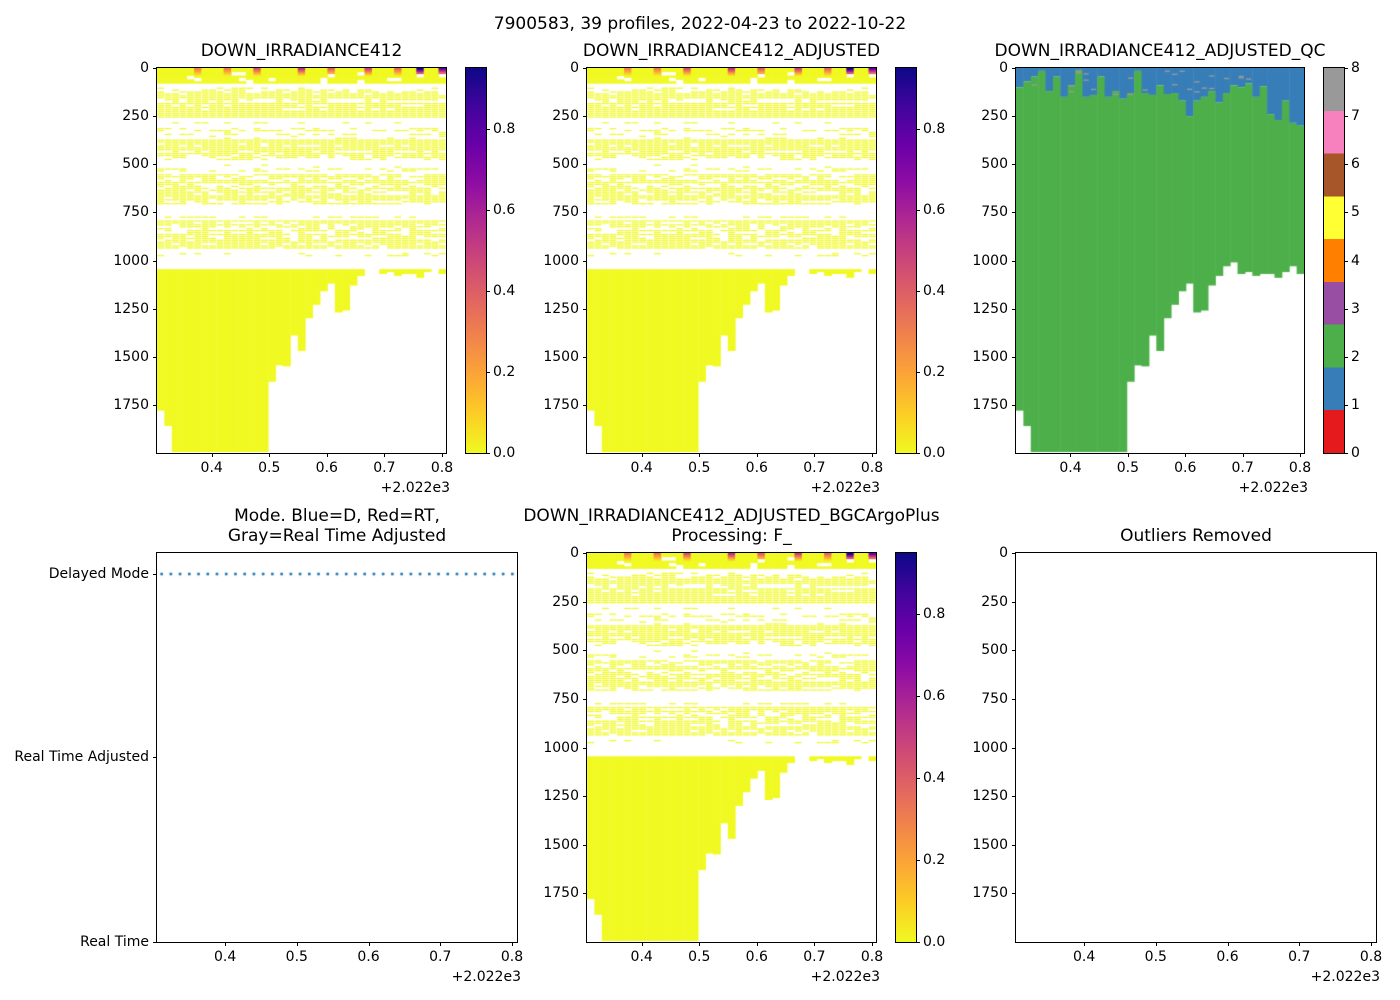 The image size is (1400, 1000). Describe the element at coordinates (415, 488) in the screenshot. I see `axis-offset-label: +2.022e3` at that location.